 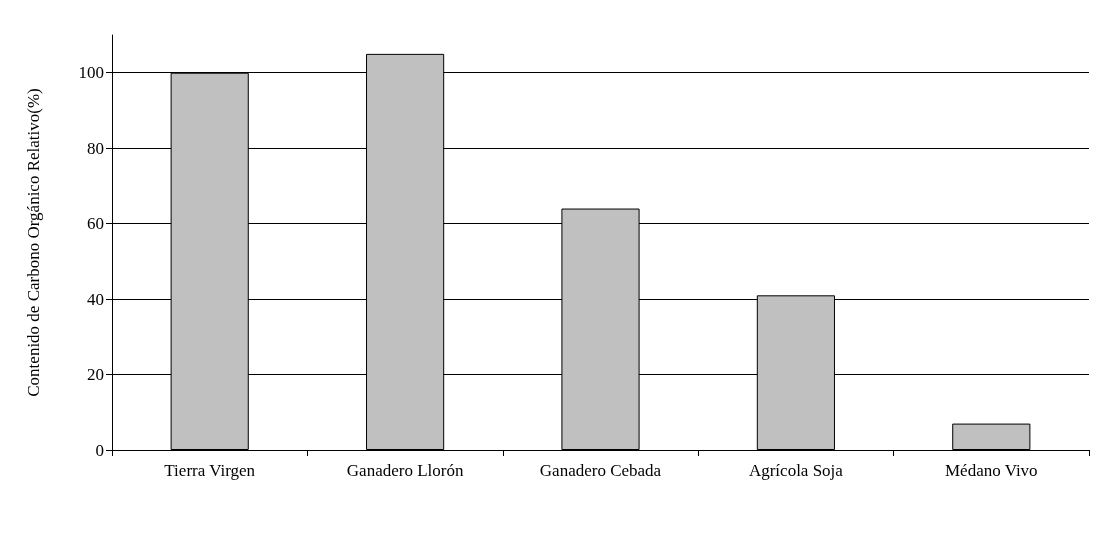 I want to click on x-tick-label: Agrícola Soja, so click(x=796, y=470).